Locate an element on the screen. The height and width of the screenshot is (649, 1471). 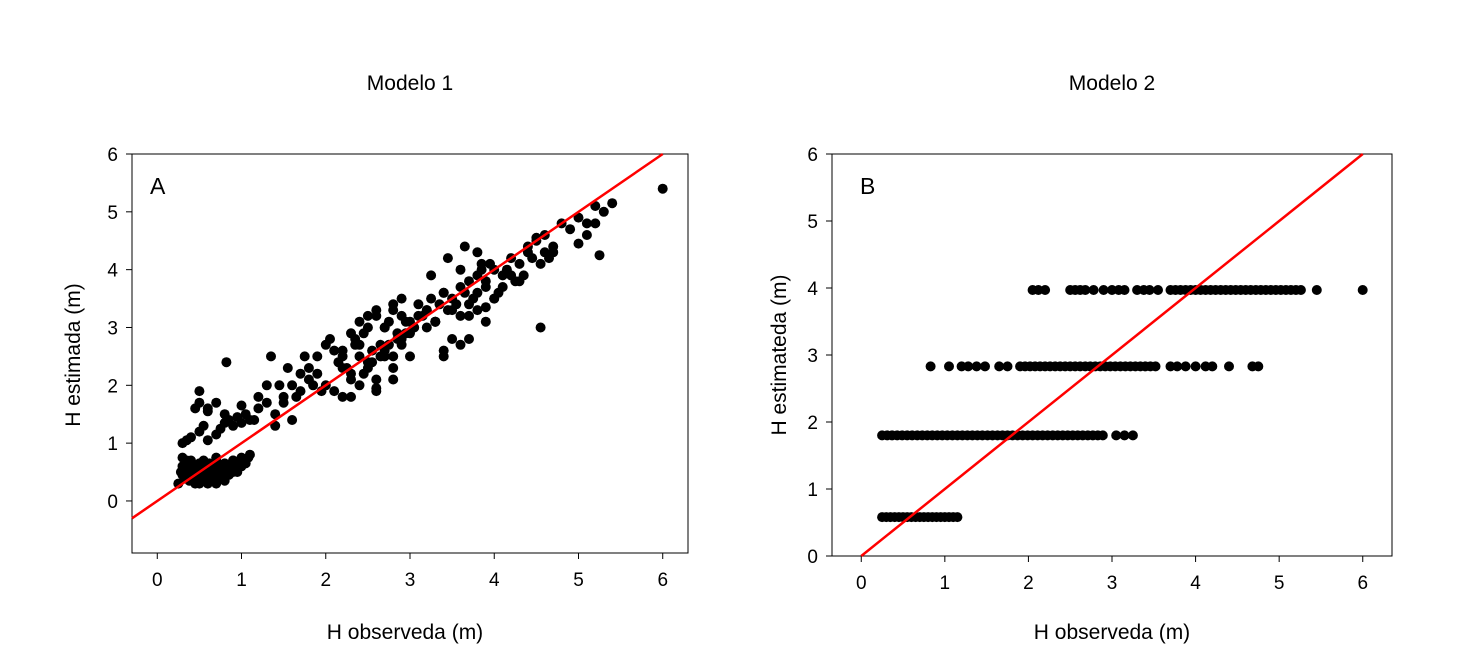
panel-b-x-ticks: 0 1 2 3 4 5 6 is located at coordinates (1112, 575).